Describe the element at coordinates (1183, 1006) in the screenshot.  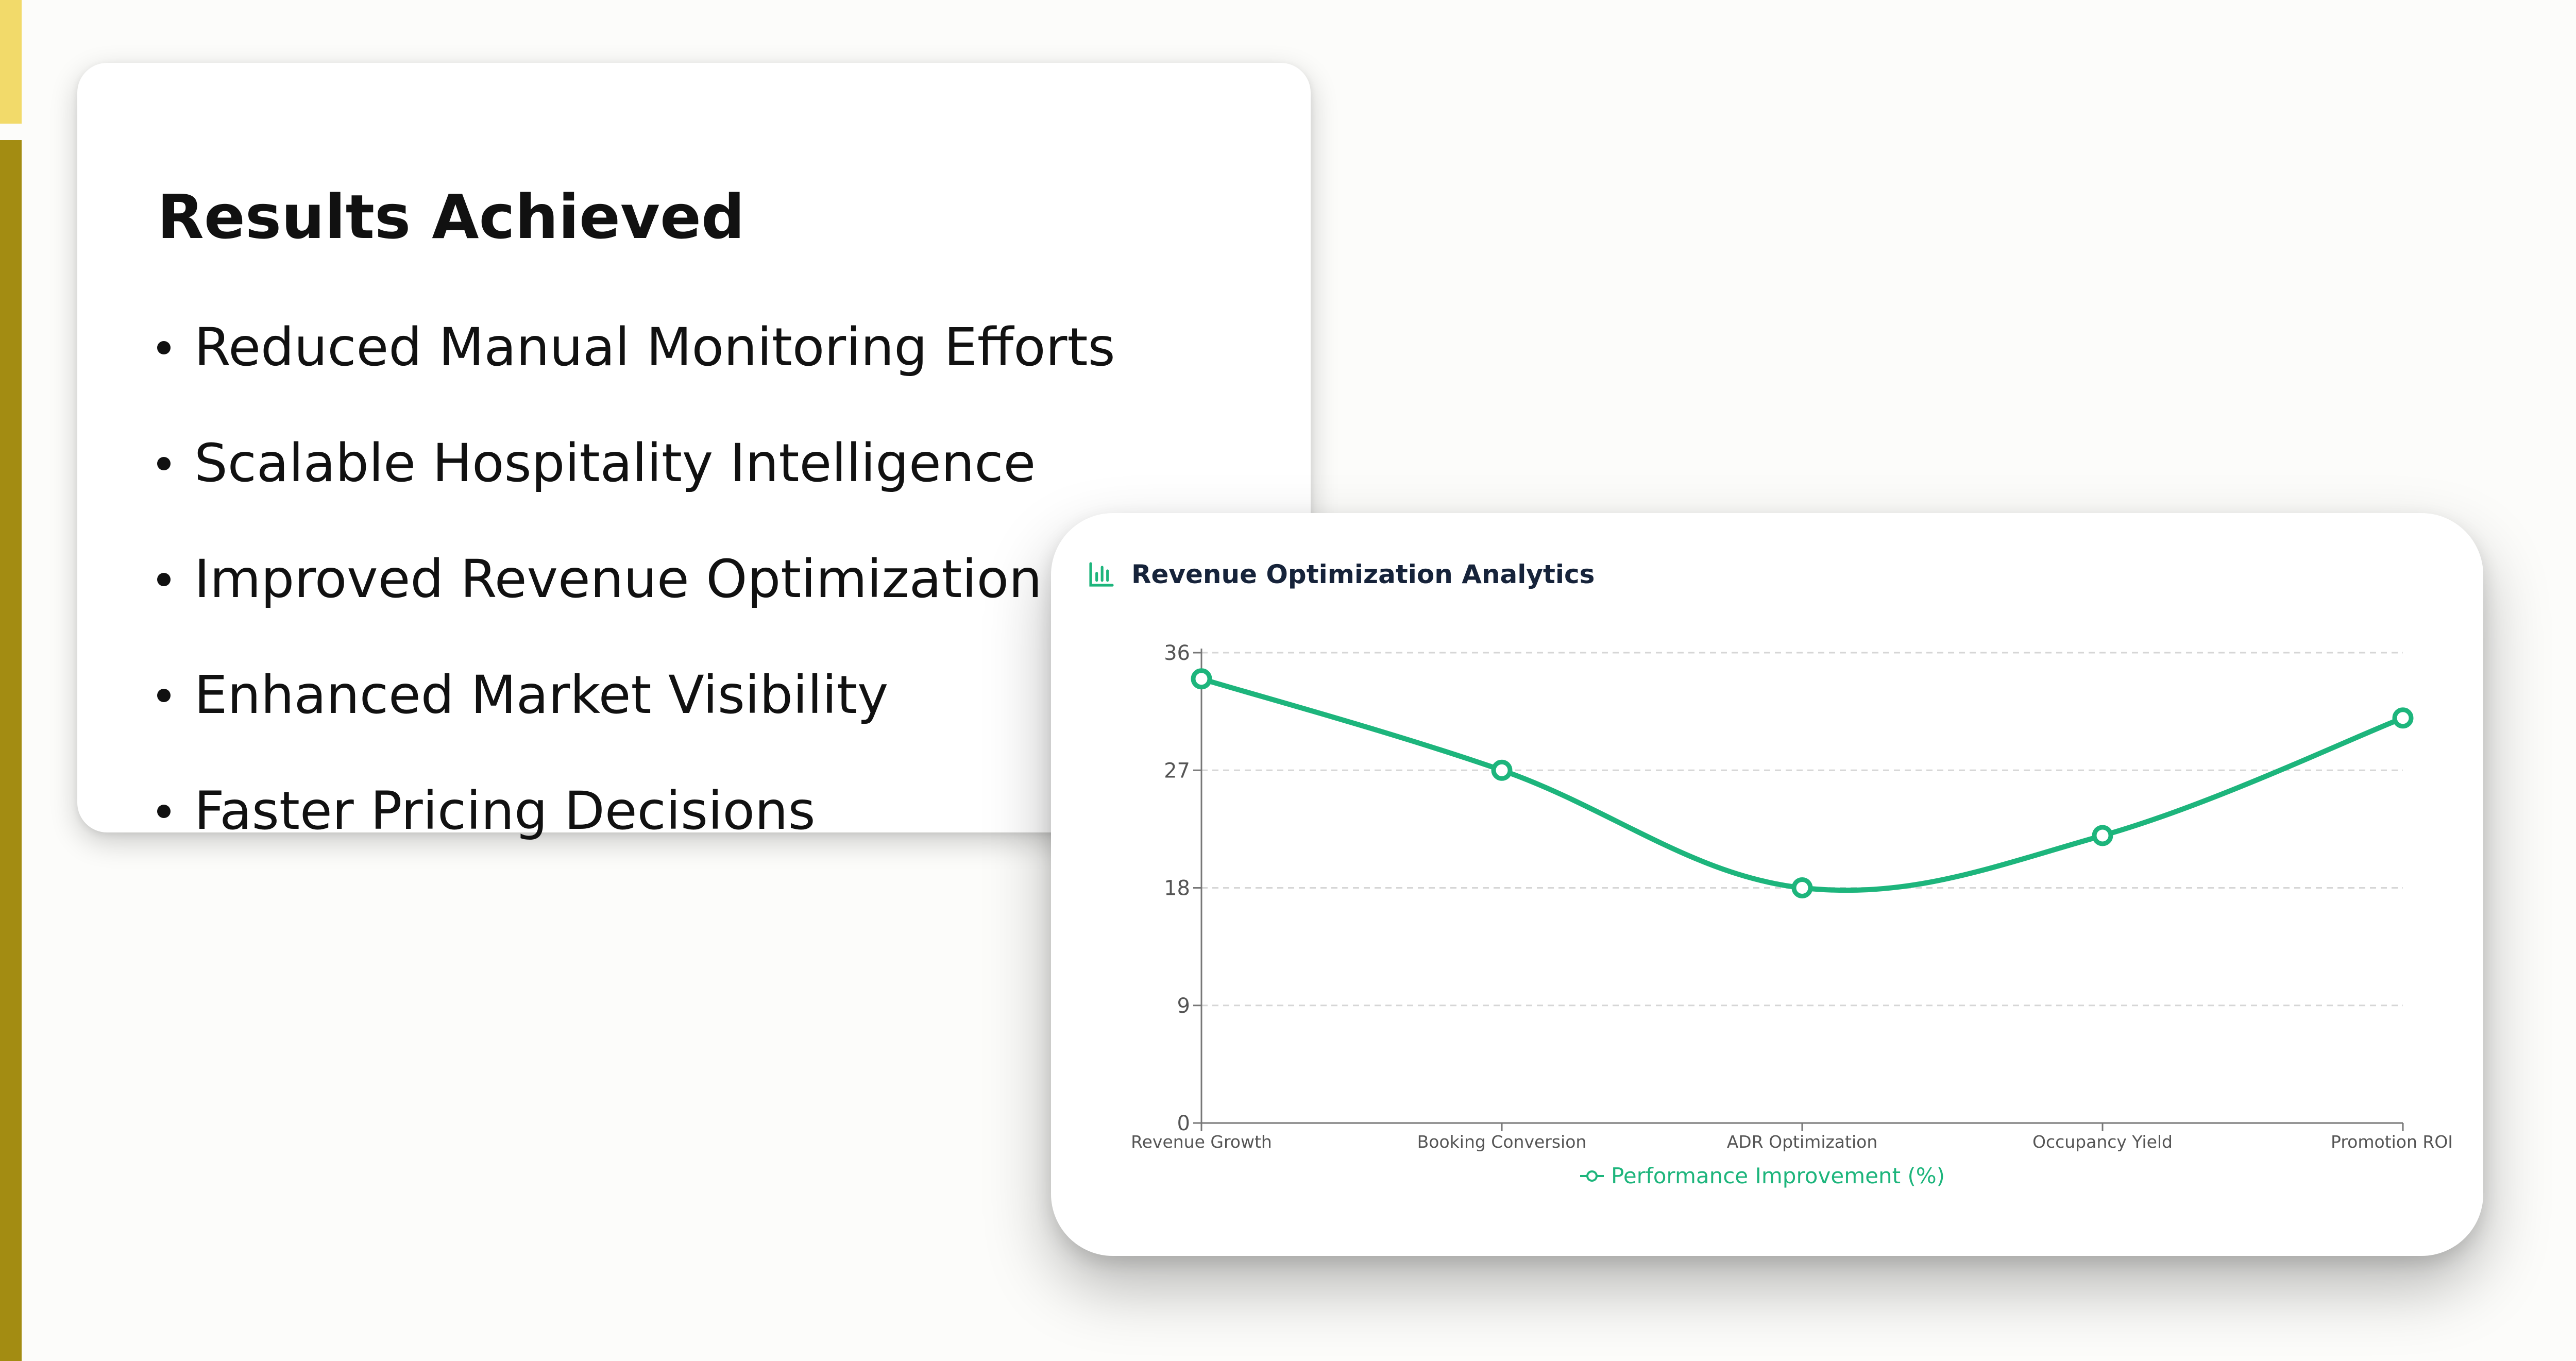
I see `y-tick-label: 9` at that location.